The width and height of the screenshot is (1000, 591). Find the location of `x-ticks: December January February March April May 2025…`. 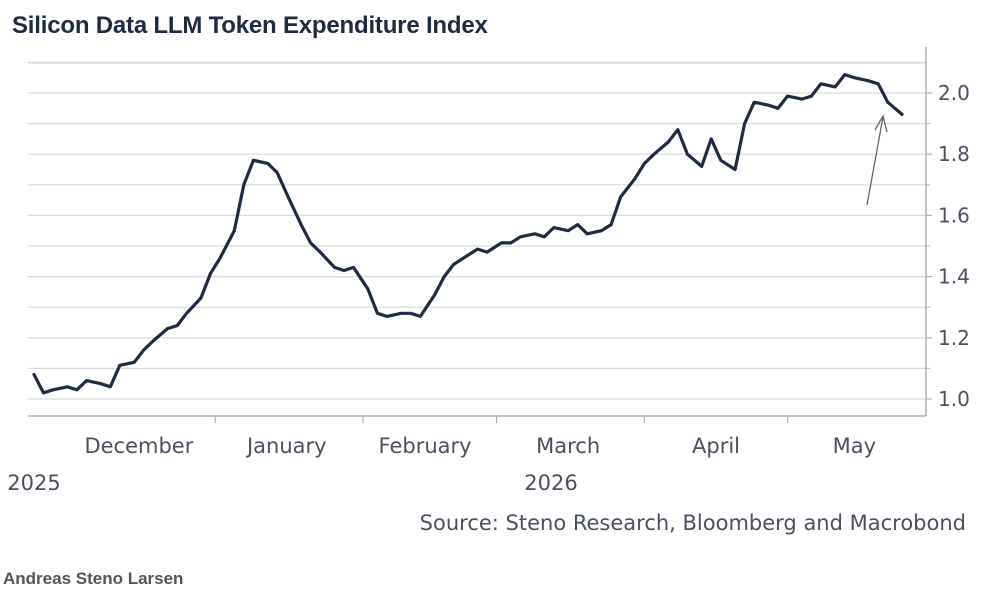

x-ticks: December January February March April May 2025… is located at coordinates (441, 455).